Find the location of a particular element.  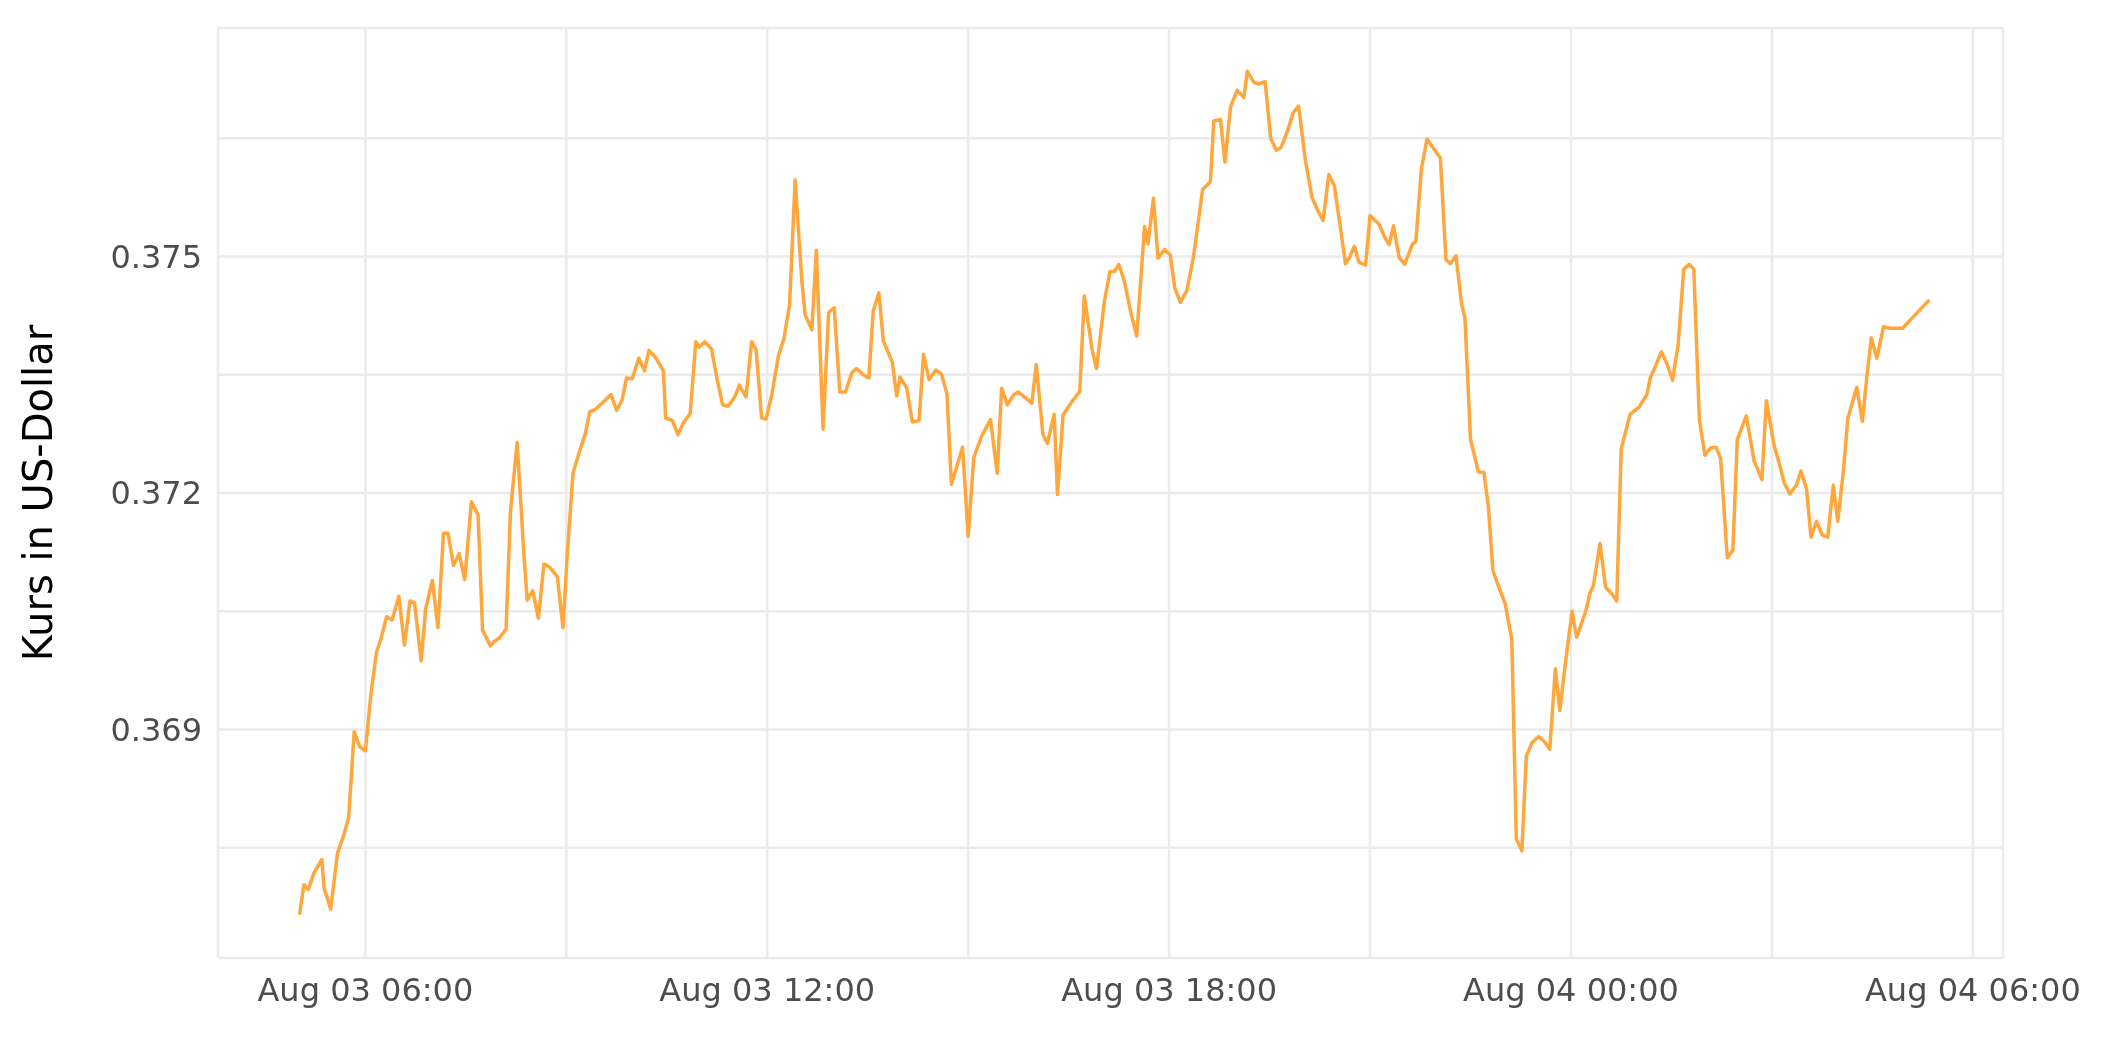

x-tick-label: Aug 03 06:00 is located at coordinates (365, 989).